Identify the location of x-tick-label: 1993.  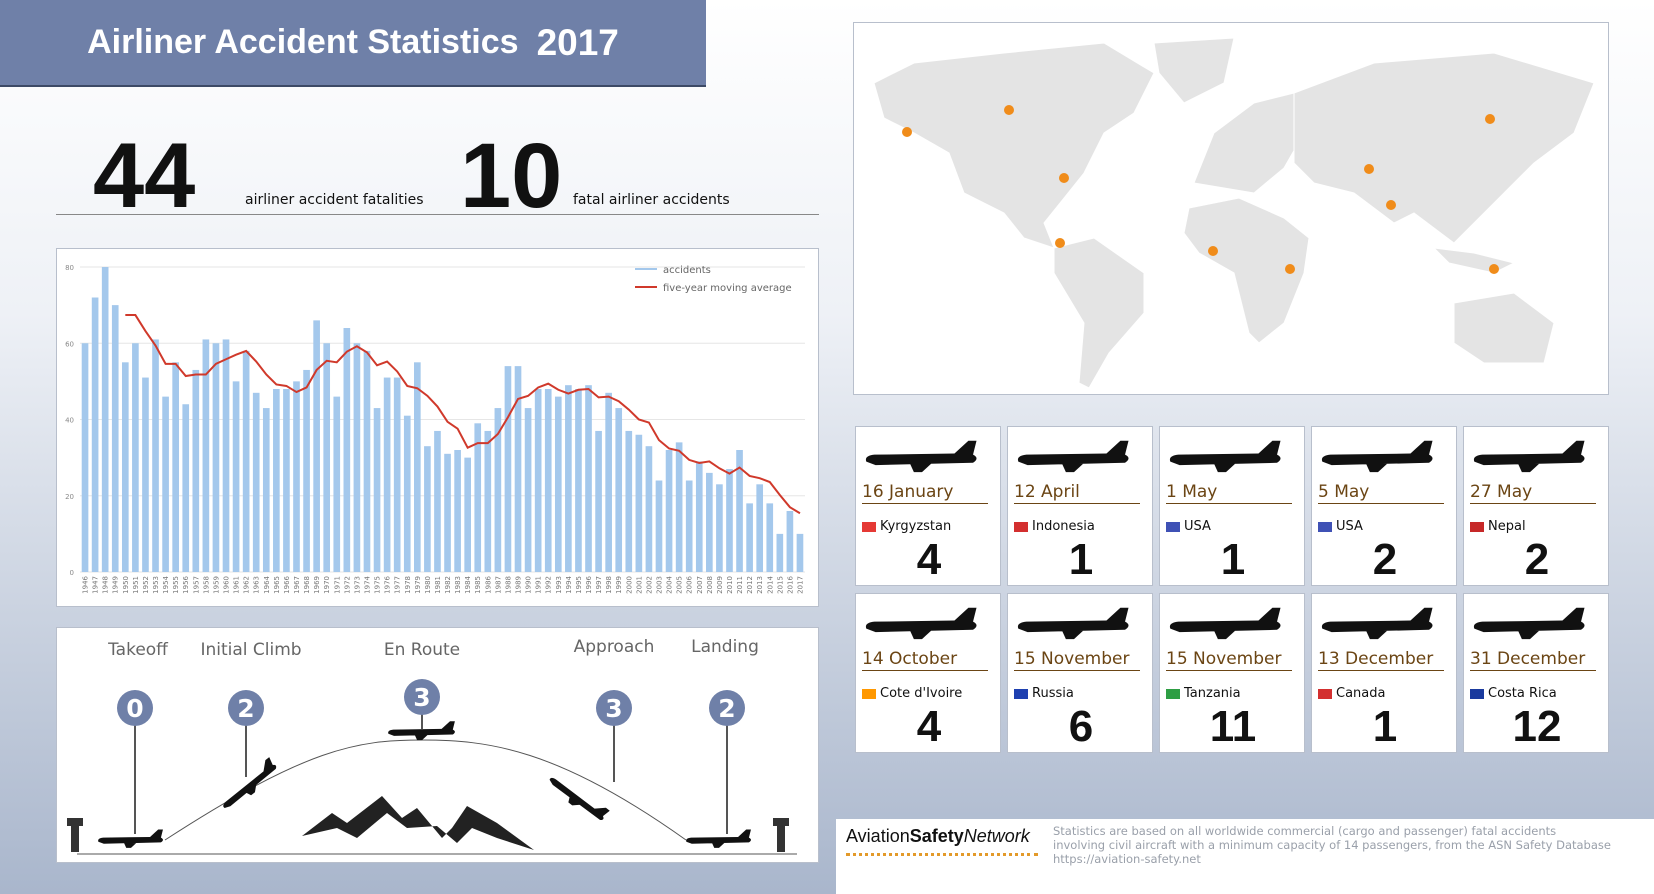
(559, 585).